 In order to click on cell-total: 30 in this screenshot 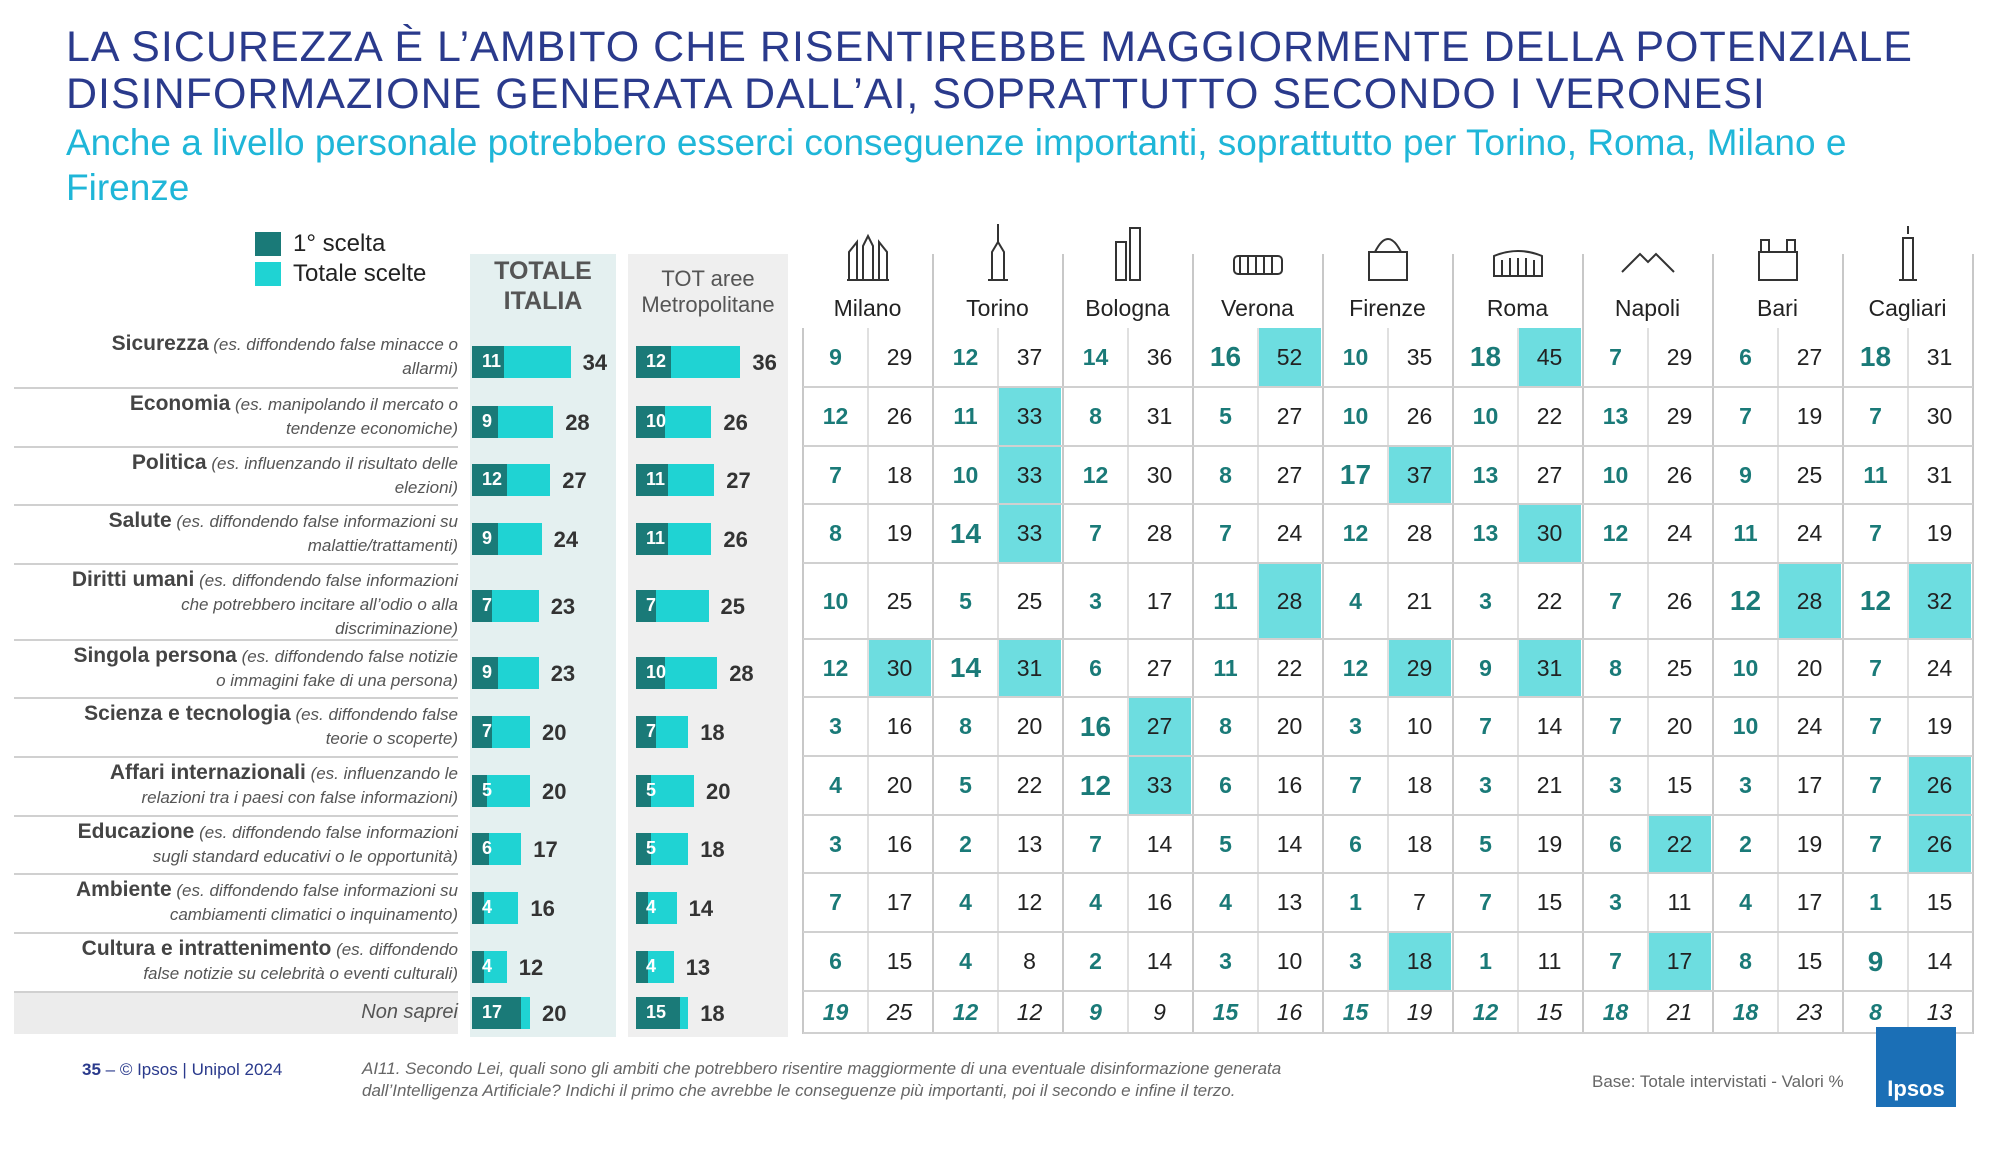, I will do `click(1939, 416)`.